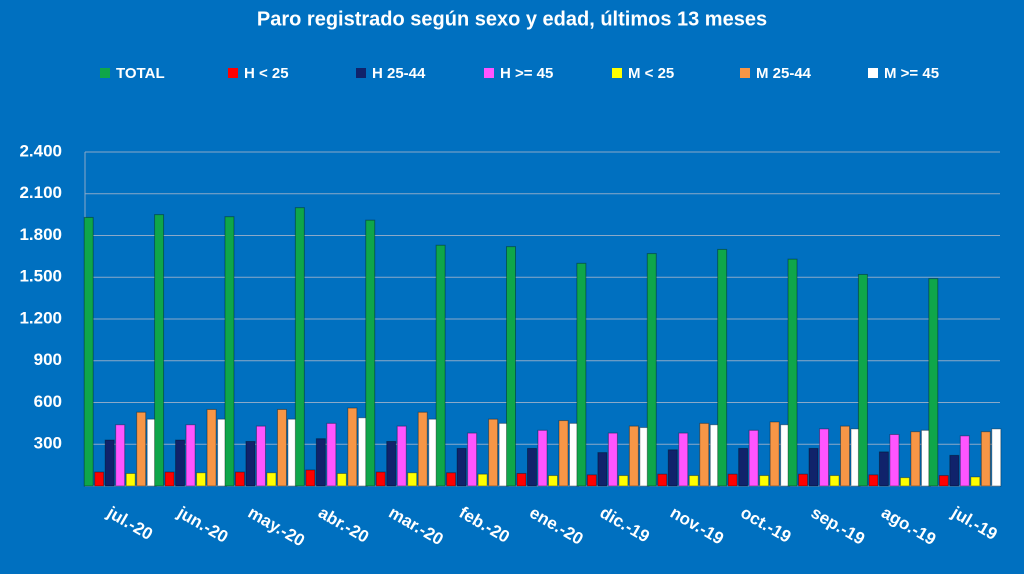  Describe the element at coordinates (911, 73) in the screenshot. I see `legend-label: M >= 45` at that location.